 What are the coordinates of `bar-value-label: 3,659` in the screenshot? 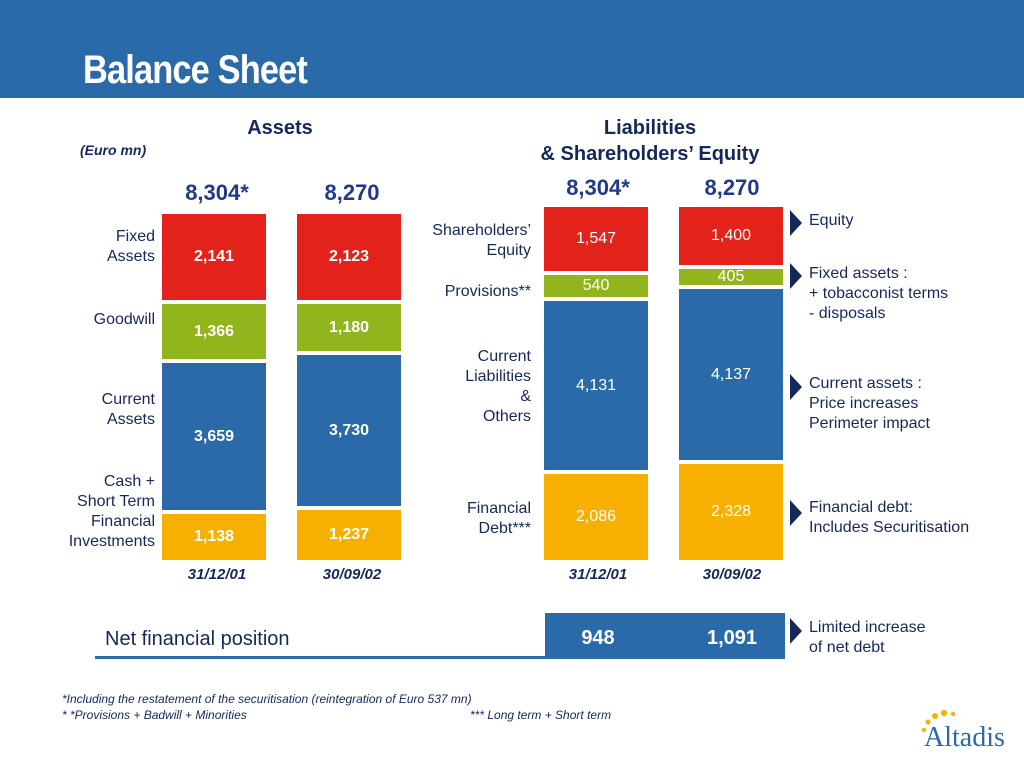 It's located at (214, 436).